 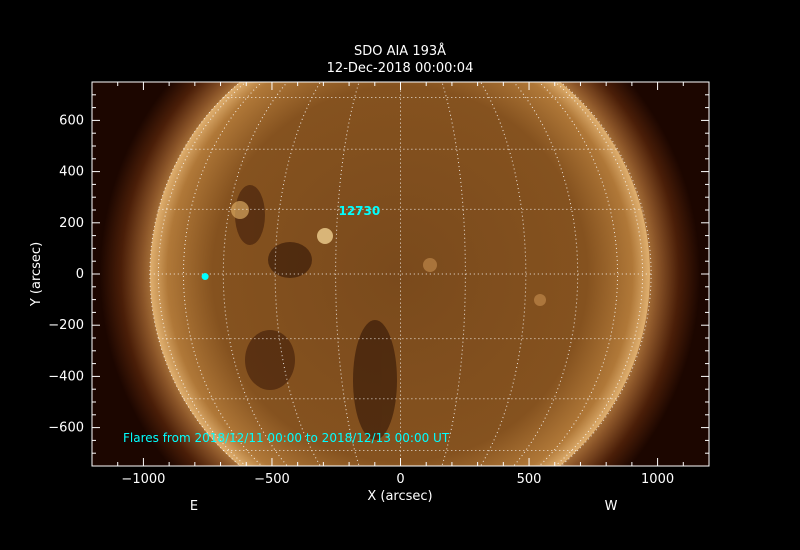 What do you see at coordinates (71, 172) in the screenshot?
I see `y-tick-label: 400` at bounding box center [71, 172].